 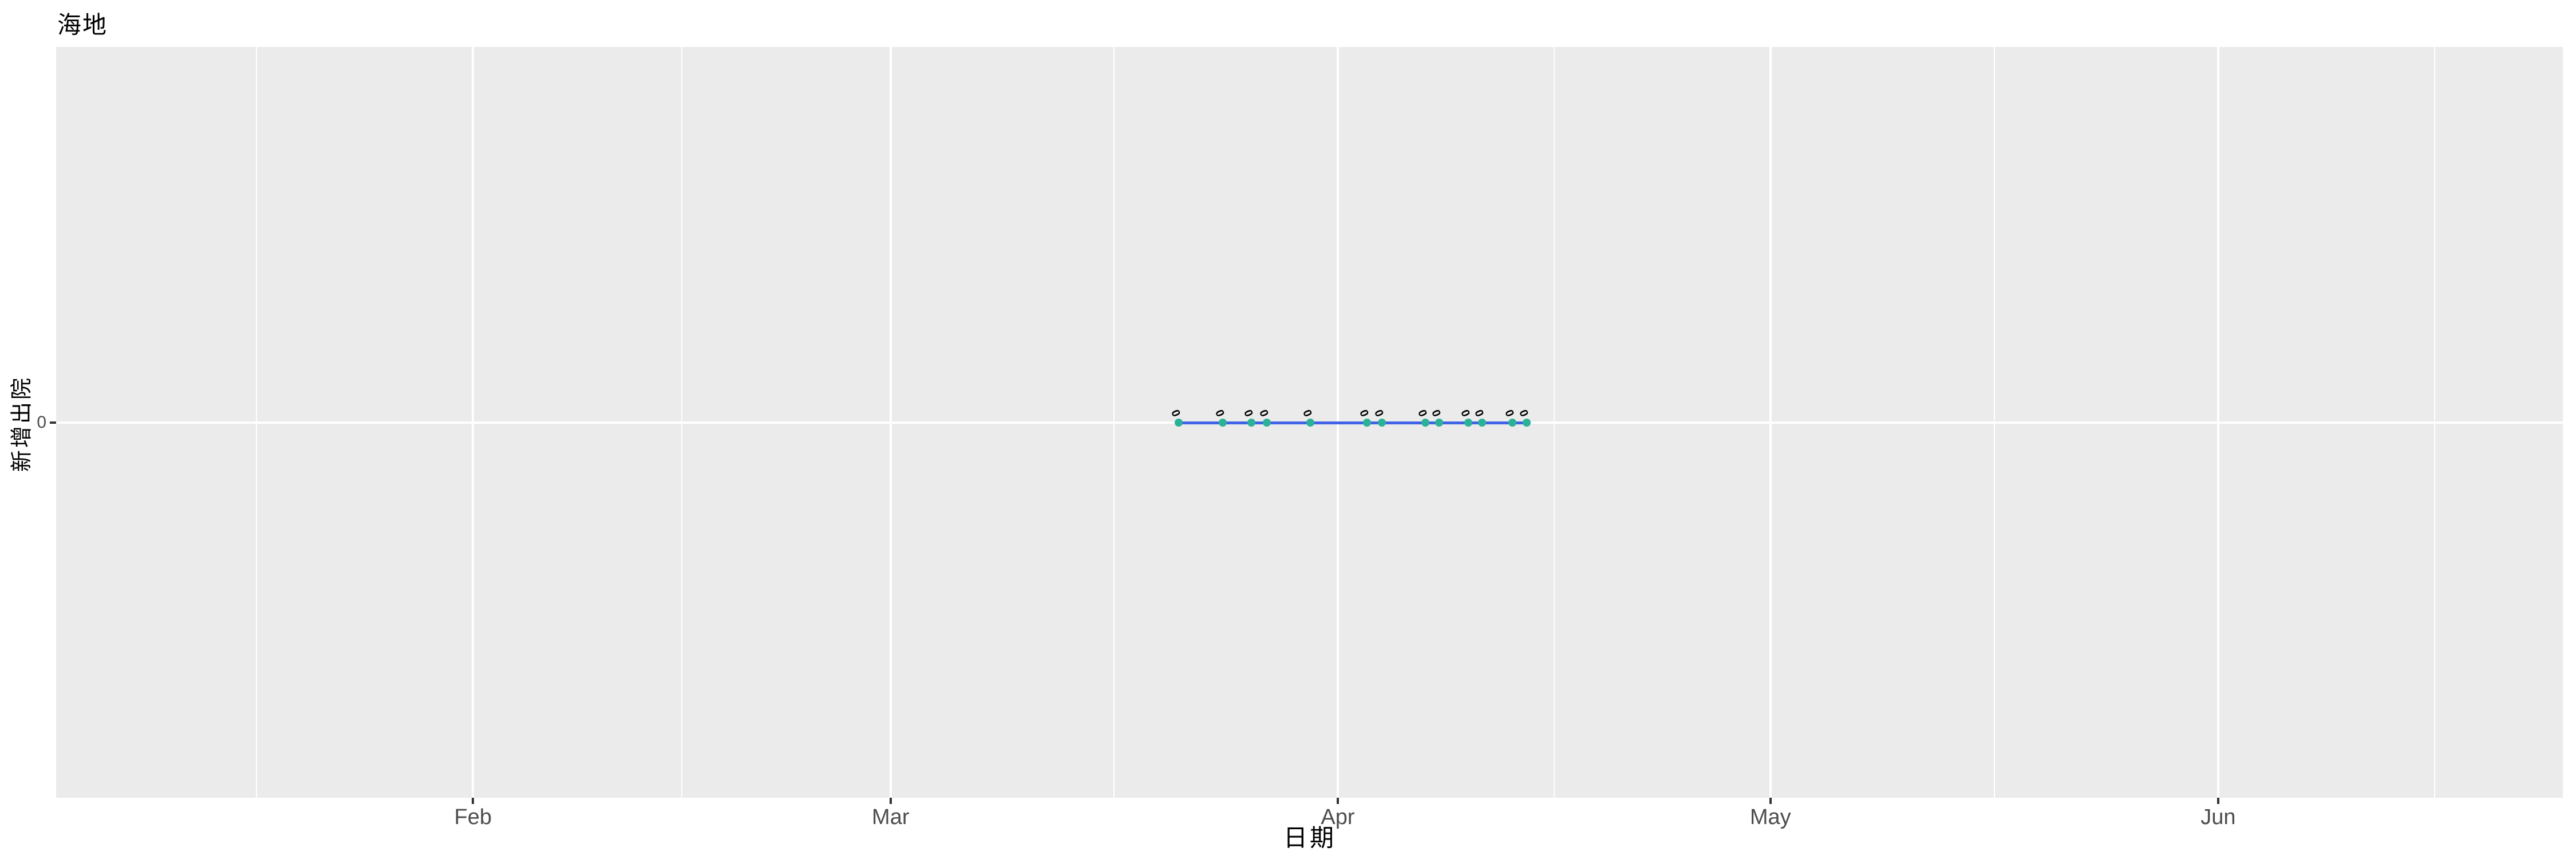 I want to click on x-tick-label: Jun, so click(x=2218, y=817).